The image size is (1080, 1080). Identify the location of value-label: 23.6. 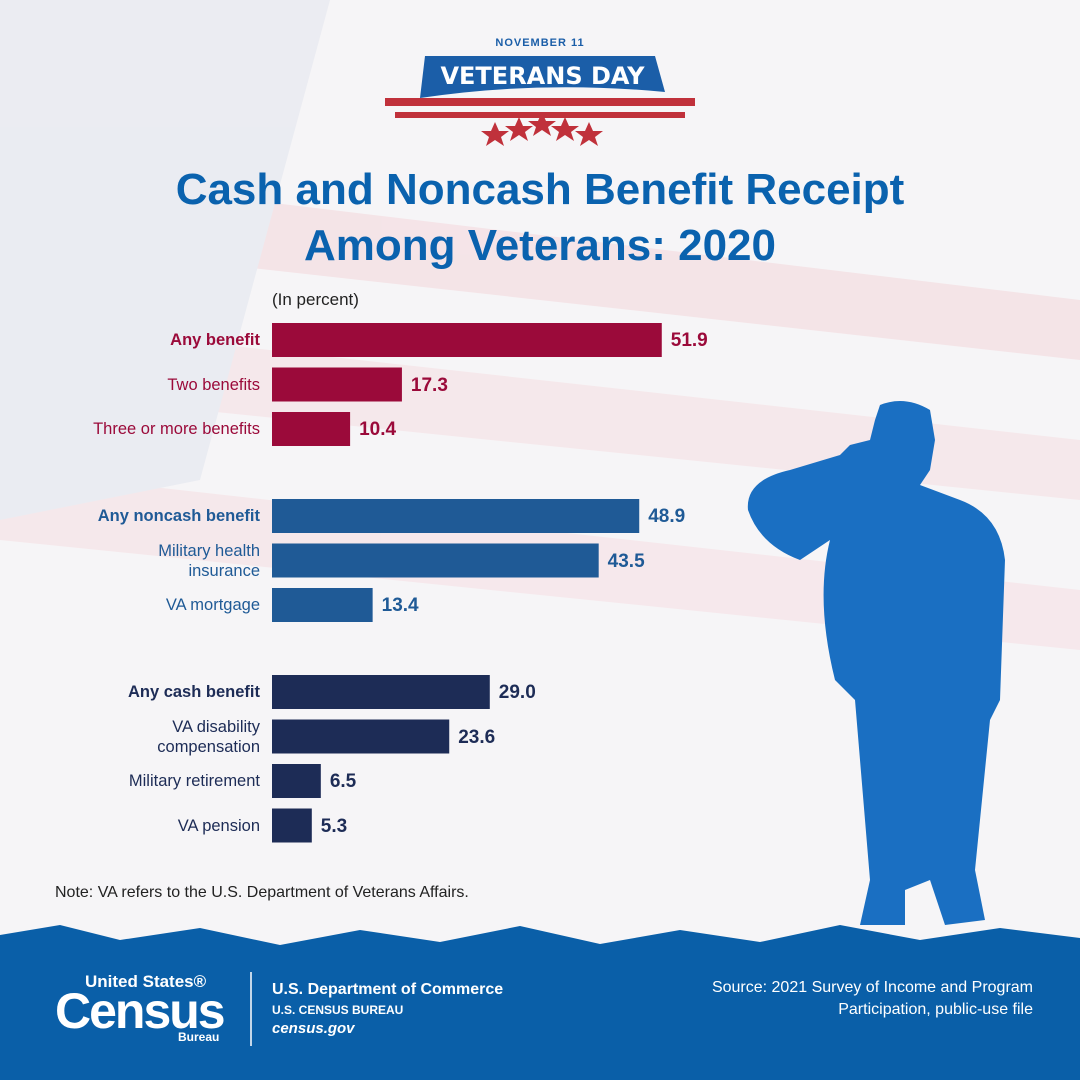
(477, 737).